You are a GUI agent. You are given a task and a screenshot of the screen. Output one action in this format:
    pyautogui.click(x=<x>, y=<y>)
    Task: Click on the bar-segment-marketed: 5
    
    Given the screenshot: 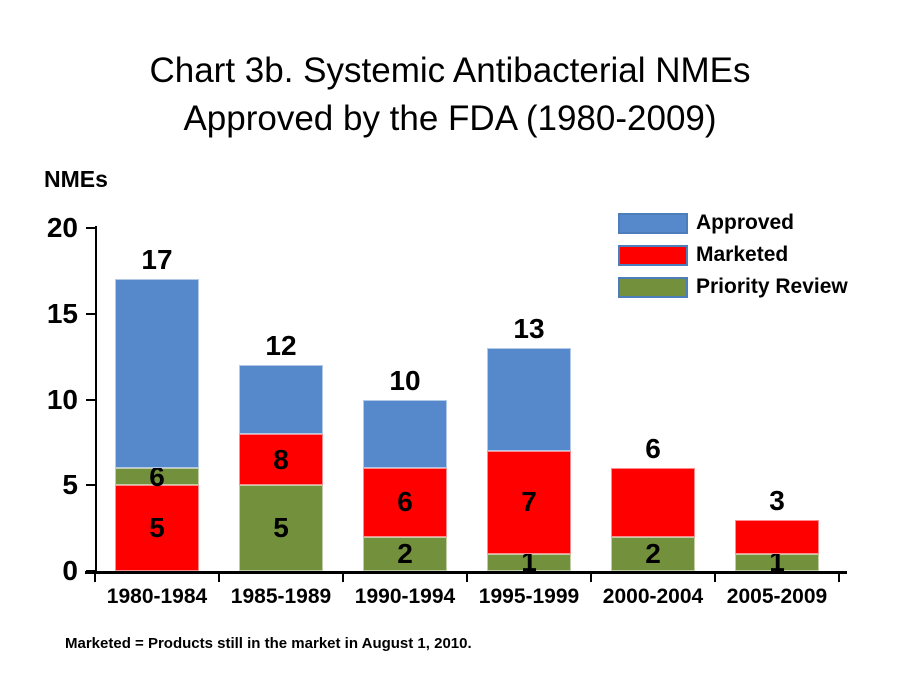 What is the action you would take?
    pyautogui.click(x=157, y=528)
    